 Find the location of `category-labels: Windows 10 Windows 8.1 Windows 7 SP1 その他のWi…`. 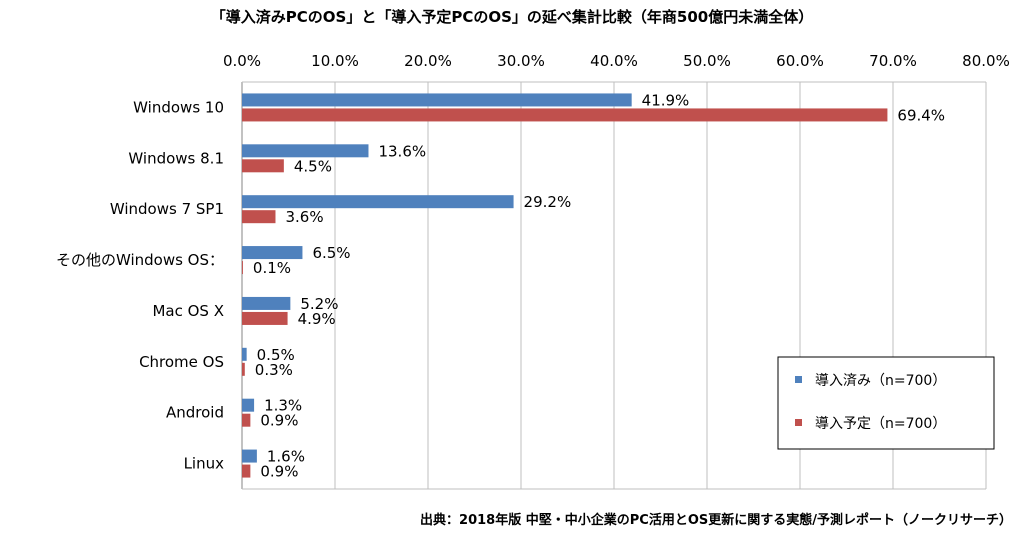

category-labels: Windows 10 Windows 8.1 Windows 7 SP1 その他のWi… is located at coordinates (140, 285).